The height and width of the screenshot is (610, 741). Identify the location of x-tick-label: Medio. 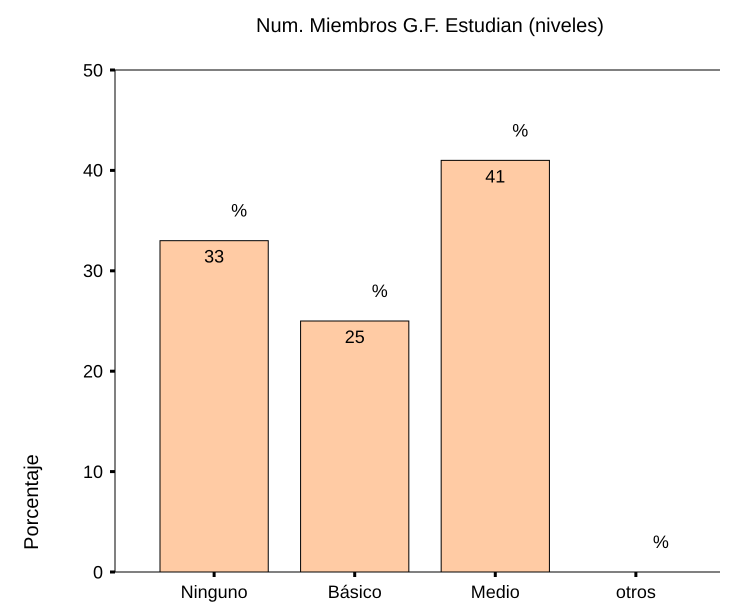
(495, 592).